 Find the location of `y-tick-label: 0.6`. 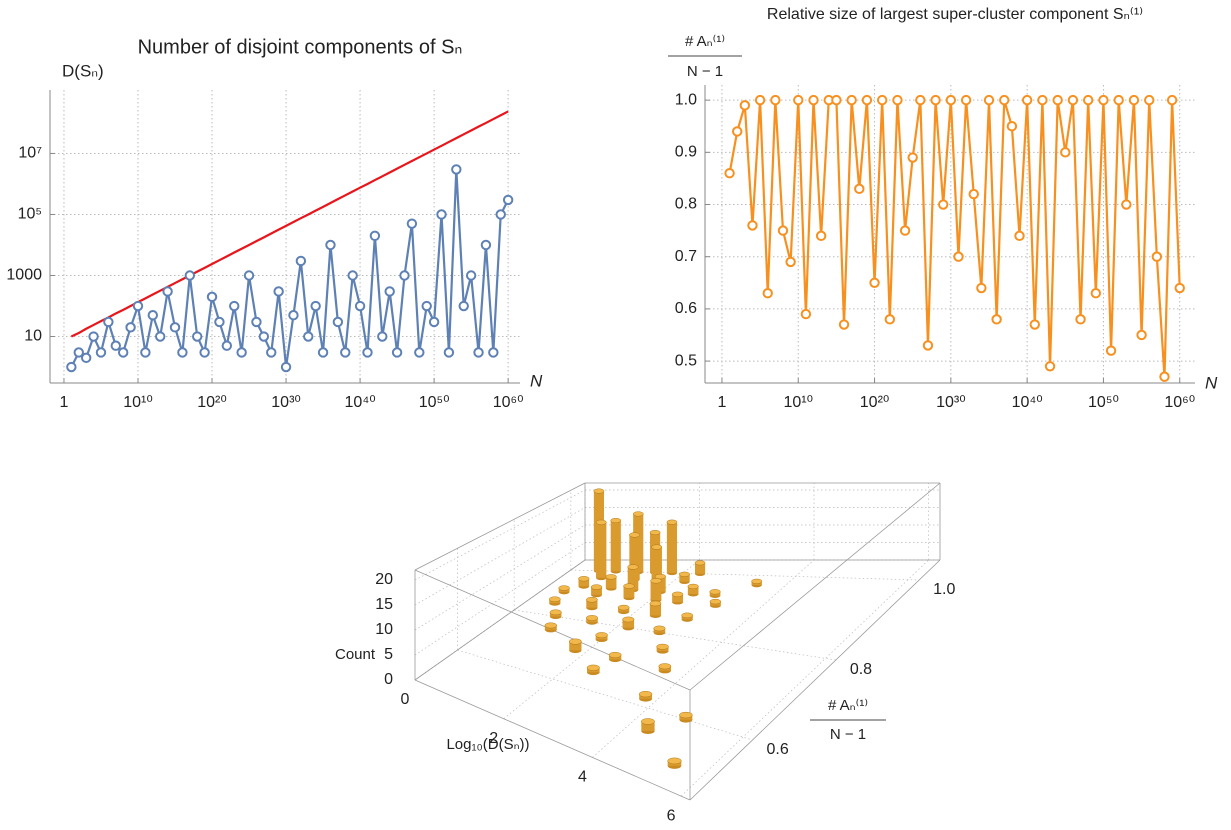

y-tick-label: 0.6 is located at coordinates (686, 308).